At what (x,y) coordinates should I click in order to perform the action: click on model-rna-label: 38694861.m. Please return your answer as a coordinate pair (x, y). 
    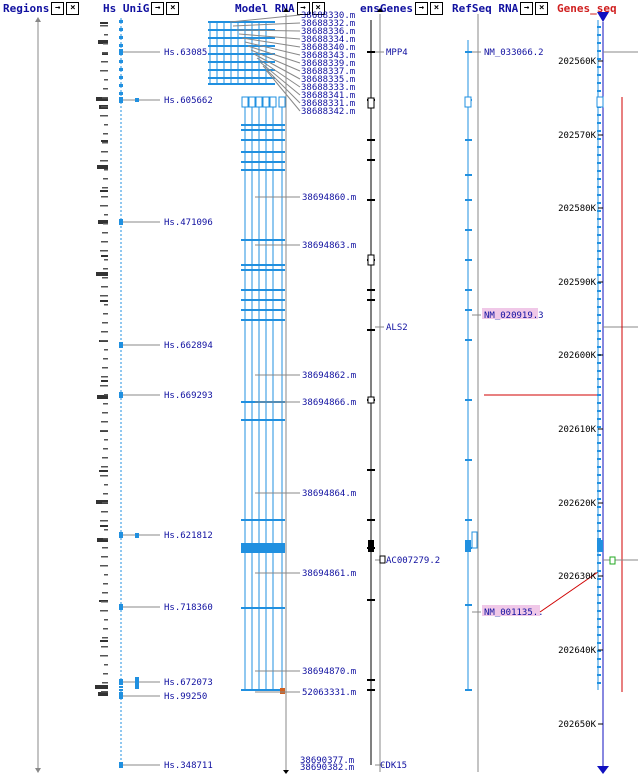
    Looking at the image, I should click on (329, 574).